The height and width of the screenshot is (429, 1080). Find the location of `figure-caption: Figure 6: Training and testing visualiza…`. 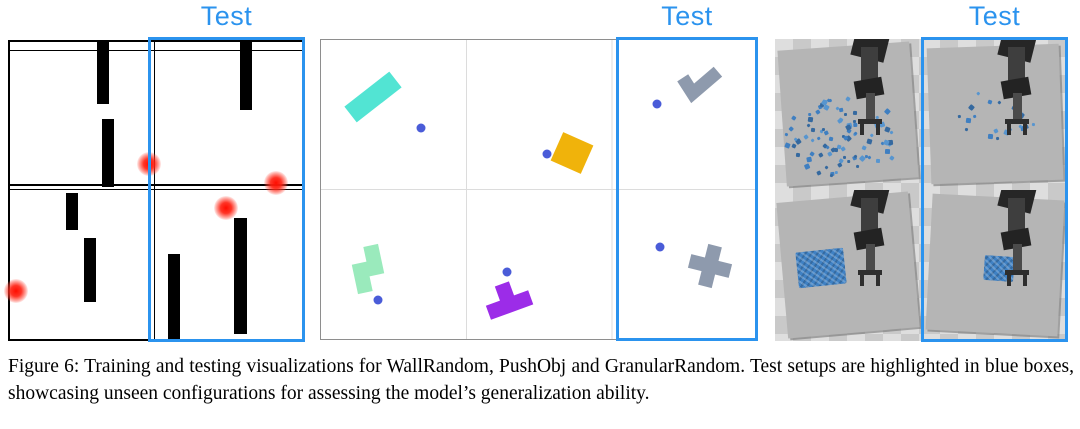

figure-caption: Figure 6: Training and testing visualiza… is located at coordinates (541, 380).